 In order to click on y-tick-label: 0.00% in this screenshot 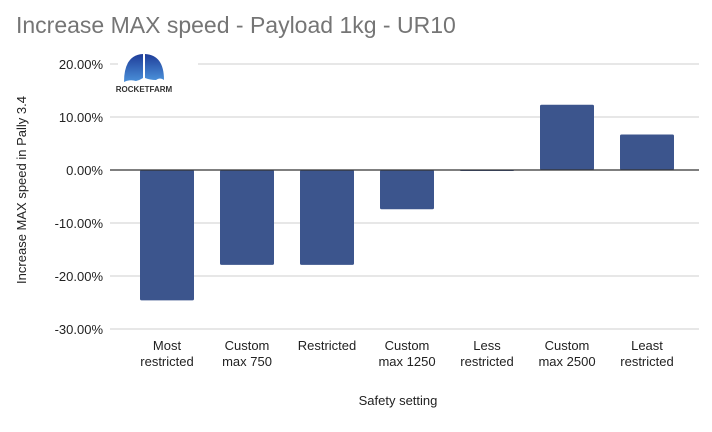, I will do `click(84, 170)`.